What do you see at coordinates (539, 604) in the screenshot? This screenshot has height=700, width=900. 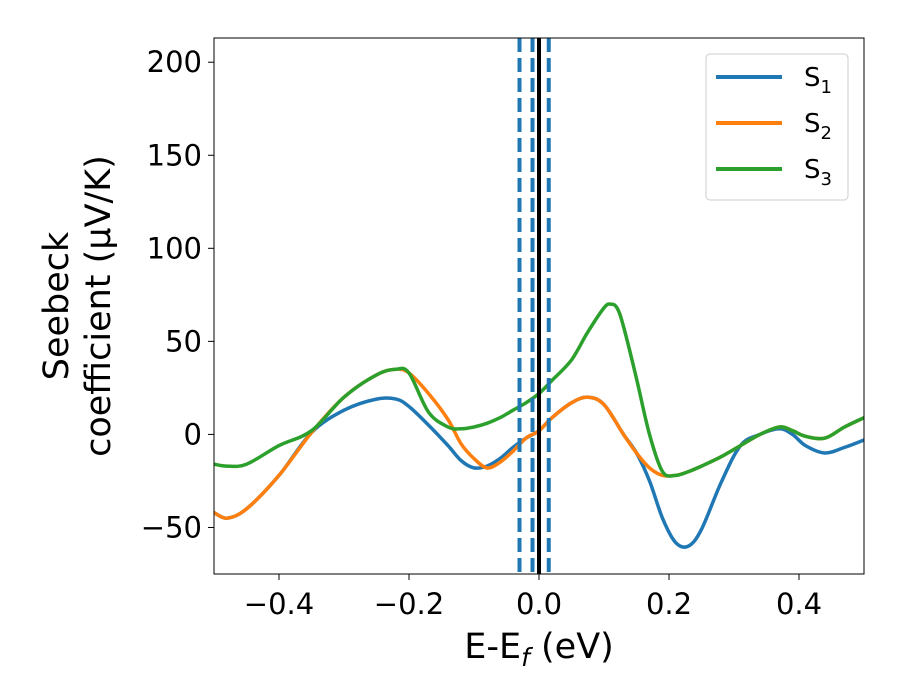 I see `x-tick-label: 0.0` at bounding box center [539, 604].